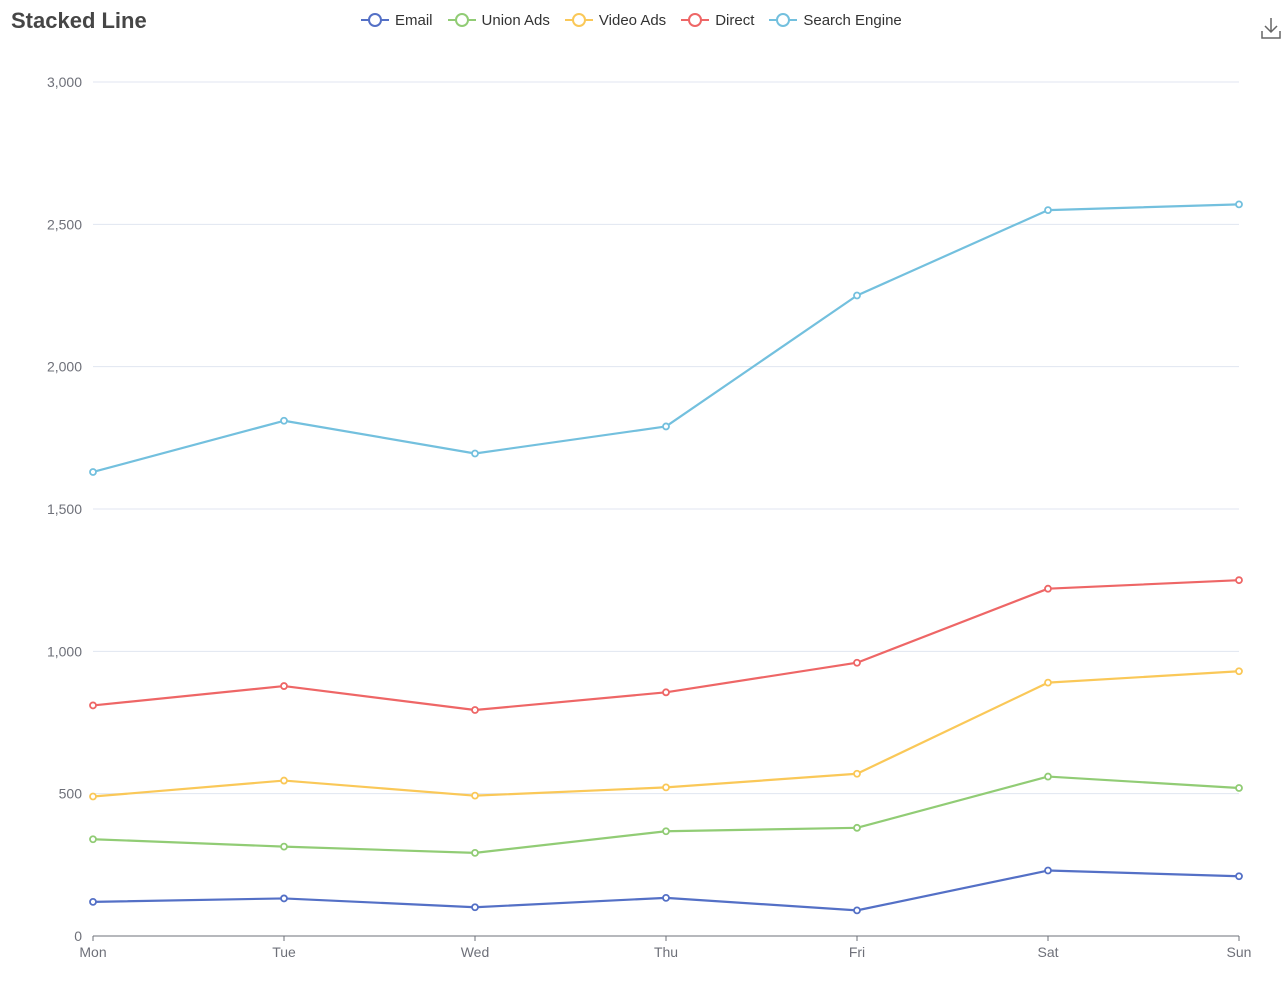 This screenshot has width=1285, height=983. I want to click on y-tick-label: 0, so click(78, 936).